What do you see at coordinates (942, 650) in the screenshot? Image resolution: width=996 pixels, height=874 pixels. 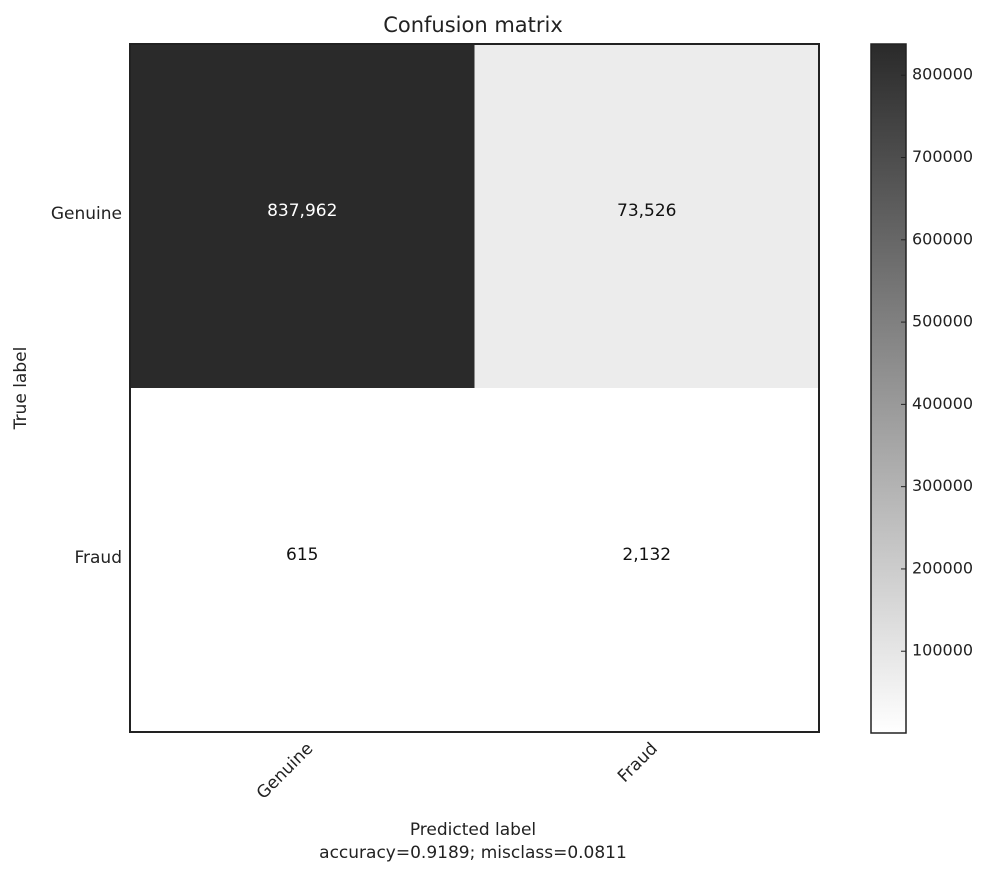 I see `colorbar-tick-label: 100000` at bounding box center [942, 650].